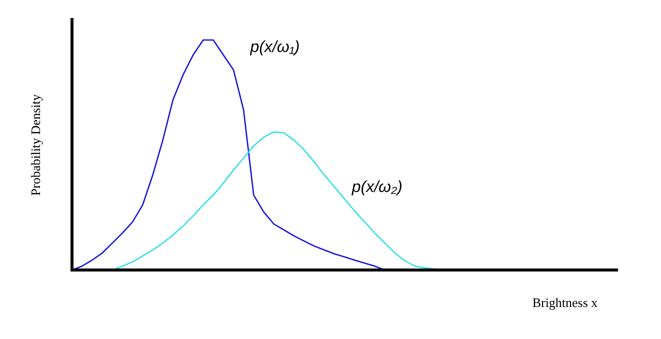  What do you see at coordinates (565, 302) in the screenshot?
I see `x-axis-title: Brightness x` at bounding box center [565, 302].